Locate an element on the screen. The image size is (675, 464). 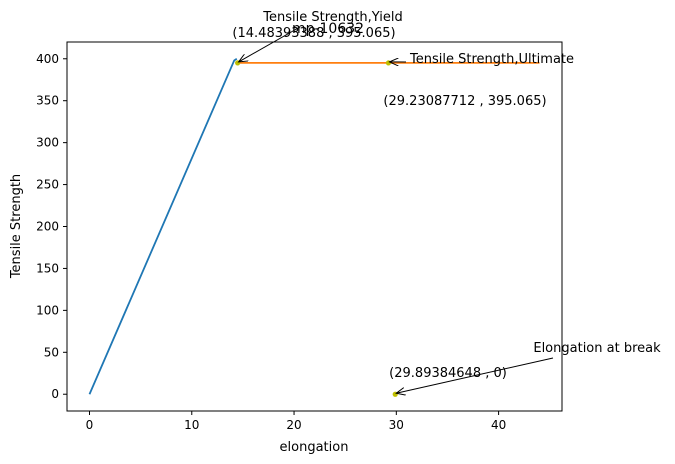
annotation-ultimate-value: (29.23087712 , 395.065) is located at coordinates (464, 101).